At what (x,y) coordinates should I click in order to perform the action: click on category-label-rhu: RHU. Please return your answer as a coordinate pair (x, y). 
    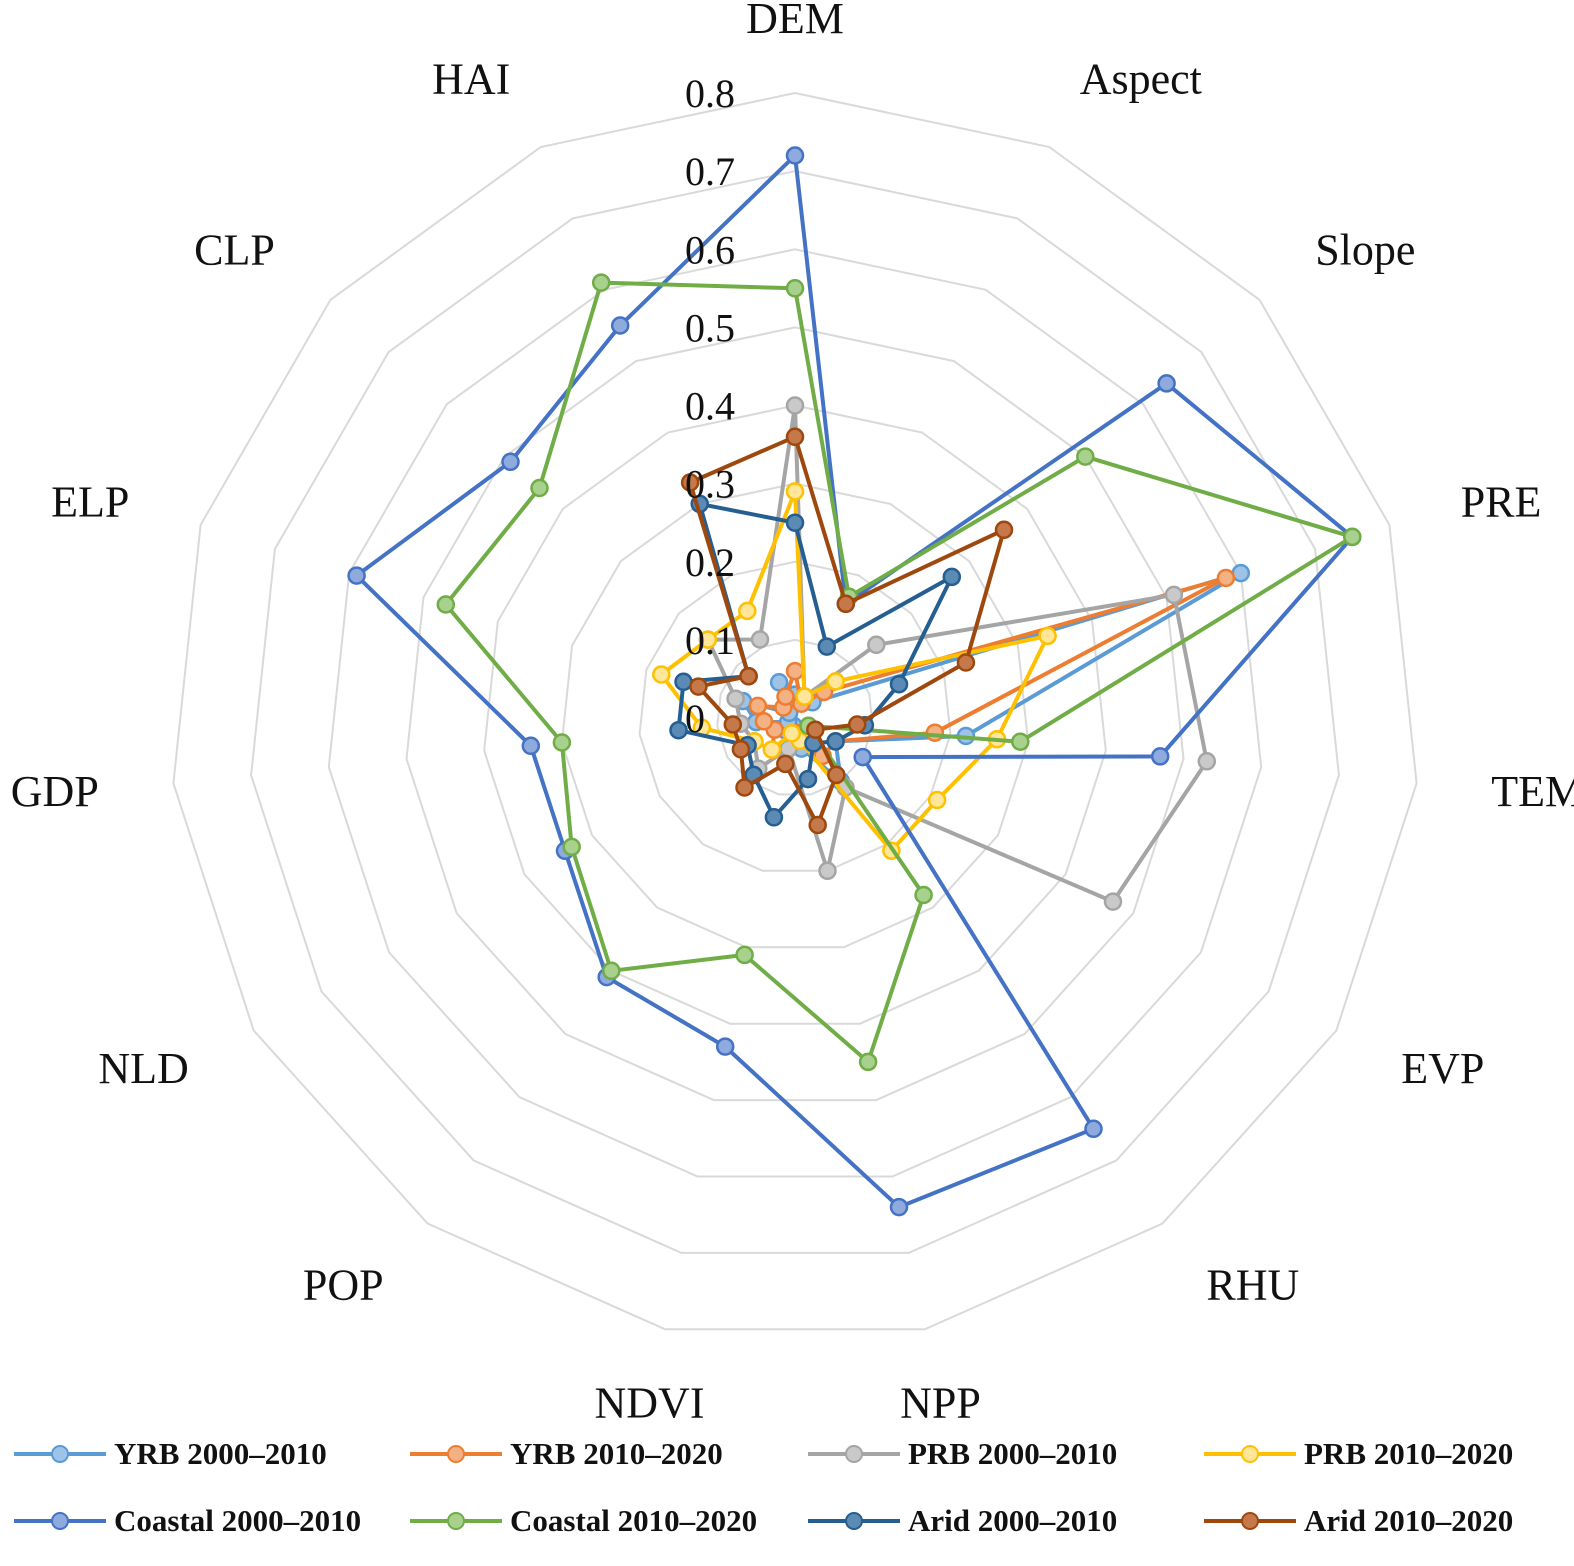
    Looking at the image, I should click on (1252, 1284).